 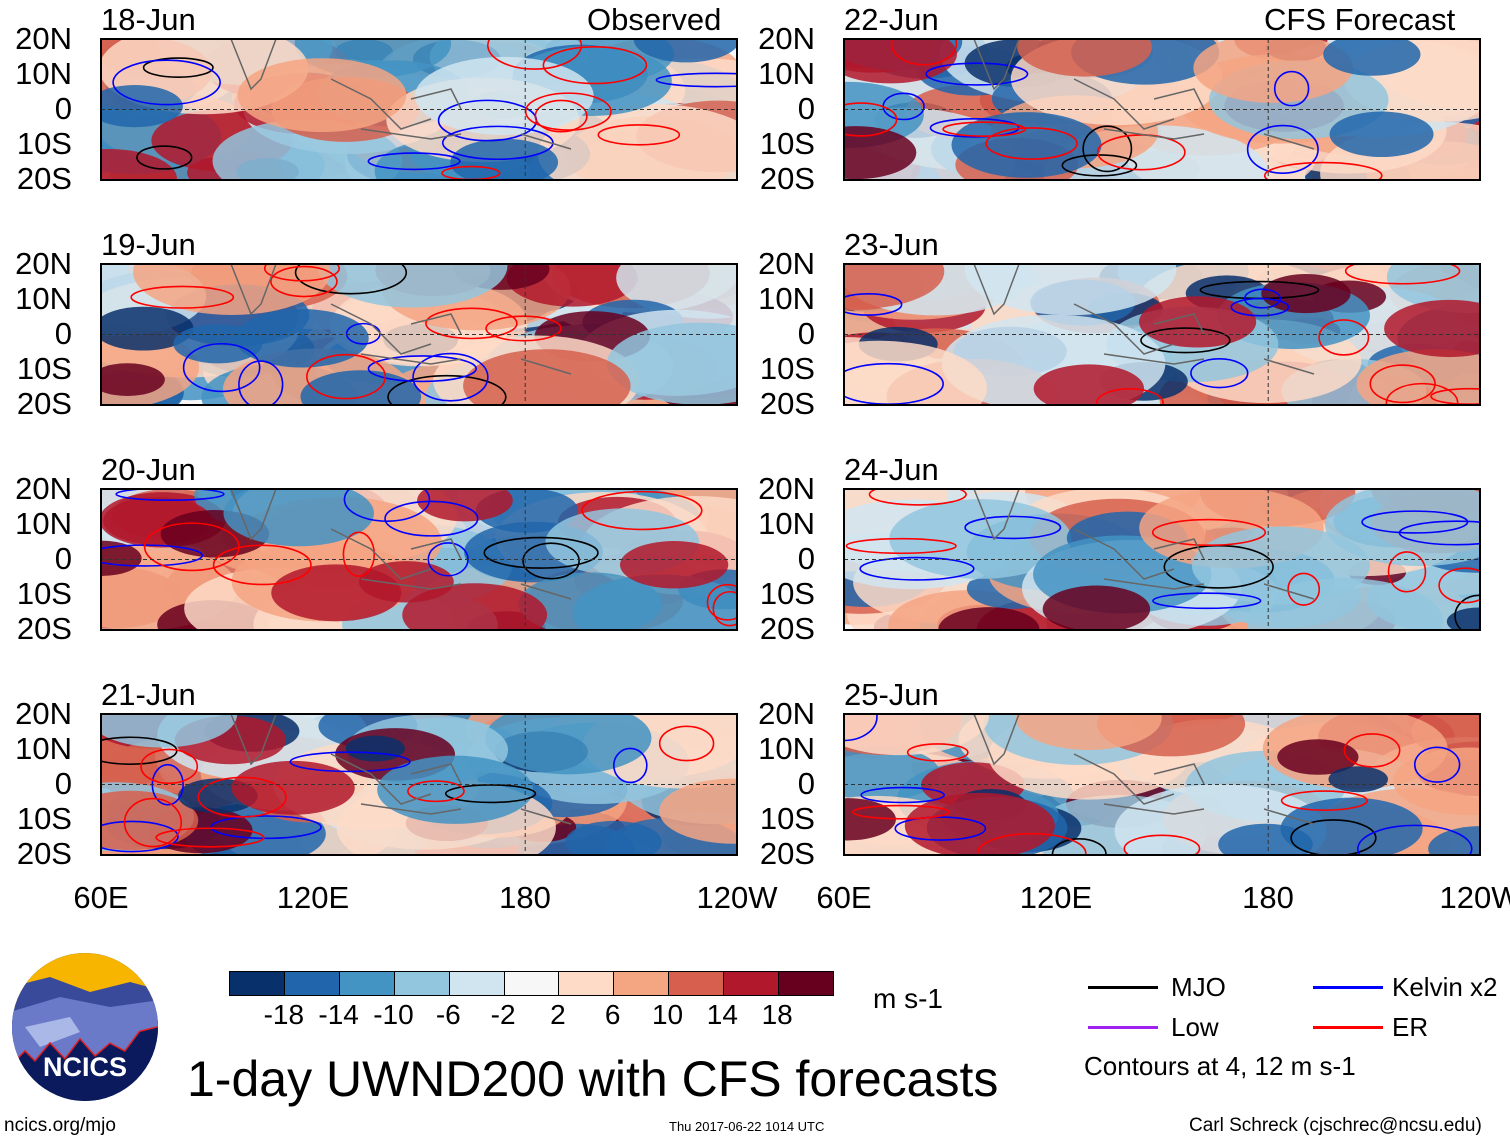 What do you see at coordinates (284, 1014) in the screenshot?
I see `colorbar-tick: -18` at bounding box center [284, 1014].